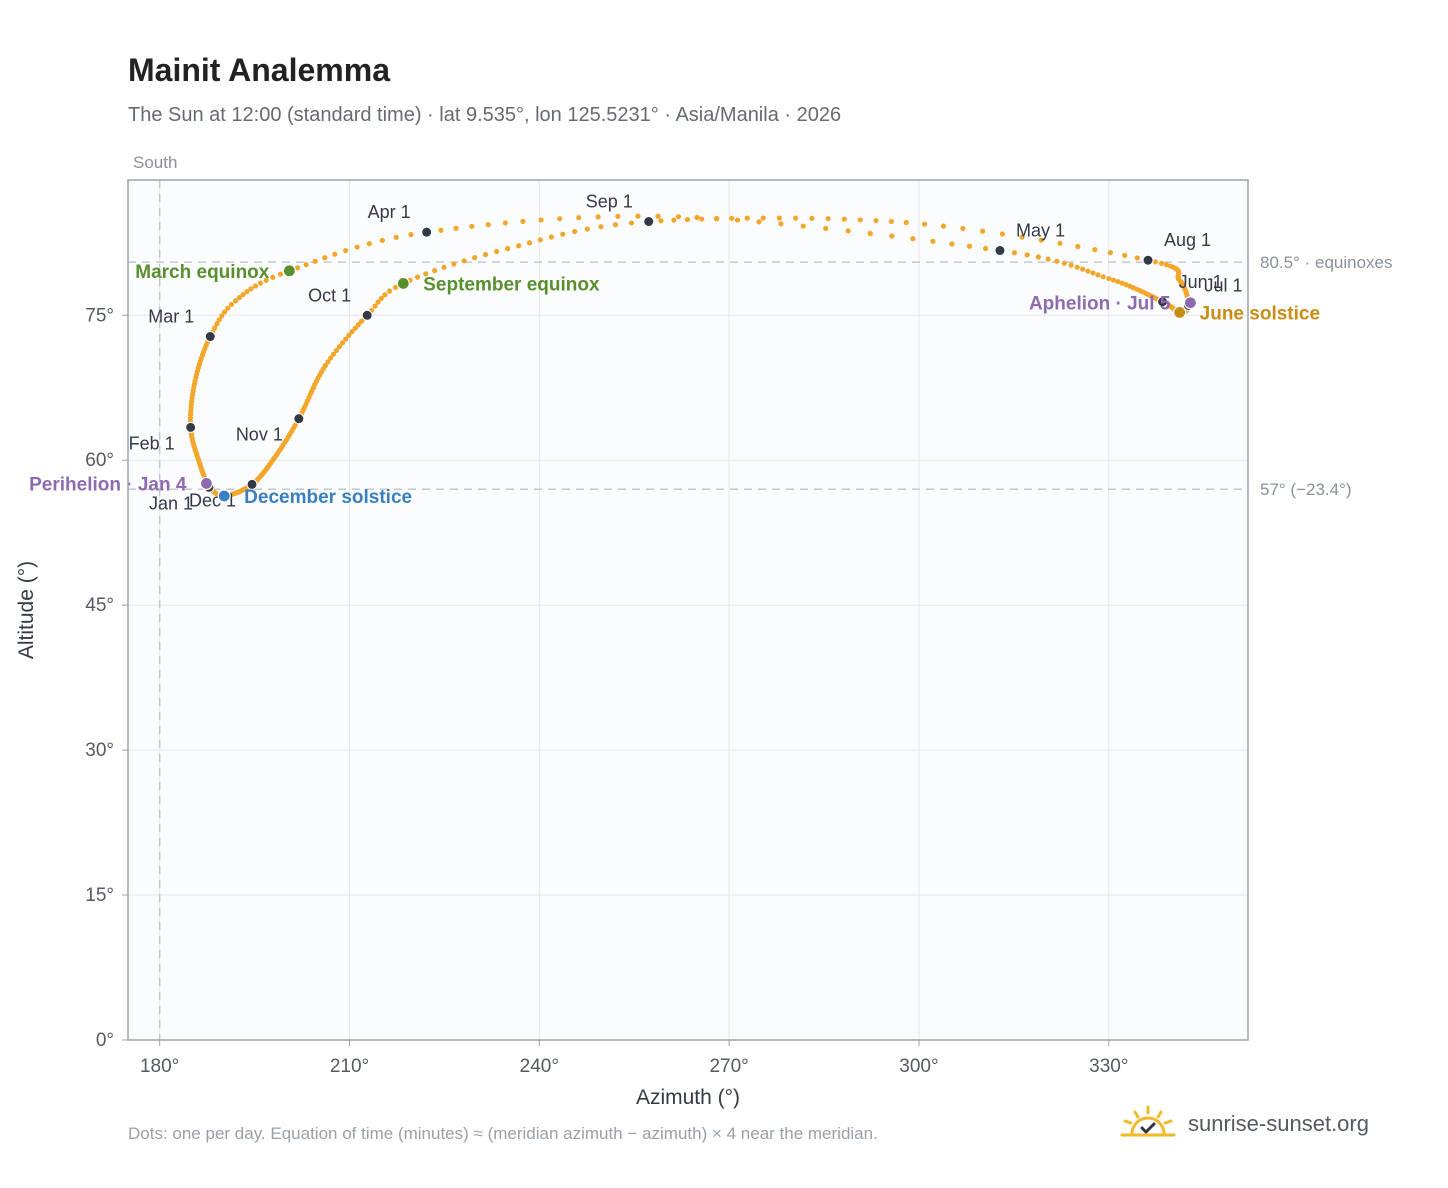 The height and width of the screenshot is (1188, 1448). What do you see at coordinates (105, 1040) in the screenshot?
I see `y-tick-label: 0°` at bounding box center [105, 1040].